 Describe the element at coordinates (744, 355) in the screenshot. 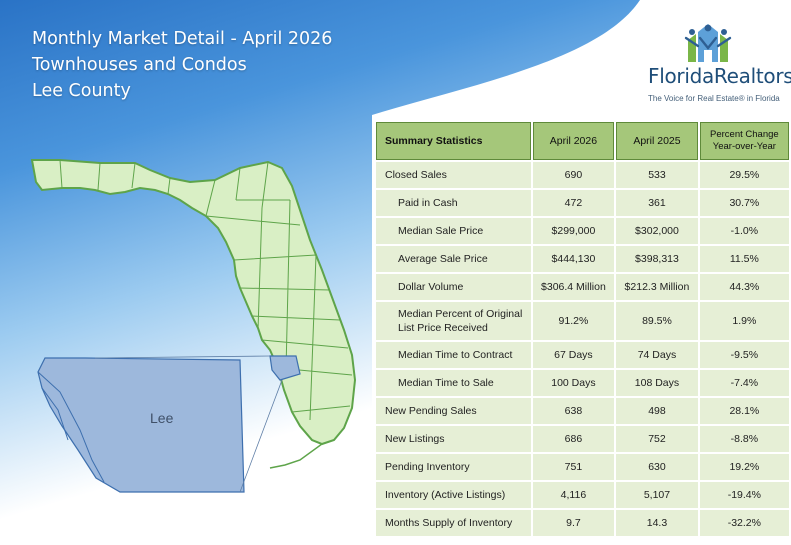

I see `cell-change: -9.5%` at that location.